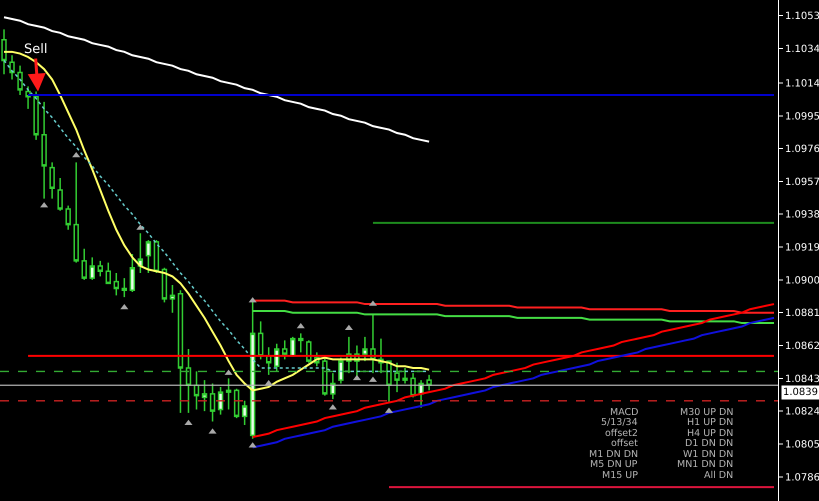  What do you see at coordinates (802, 280) in the screenshot?
I see `y-tick-label: 1.0900` at bounding box center [802, 280].